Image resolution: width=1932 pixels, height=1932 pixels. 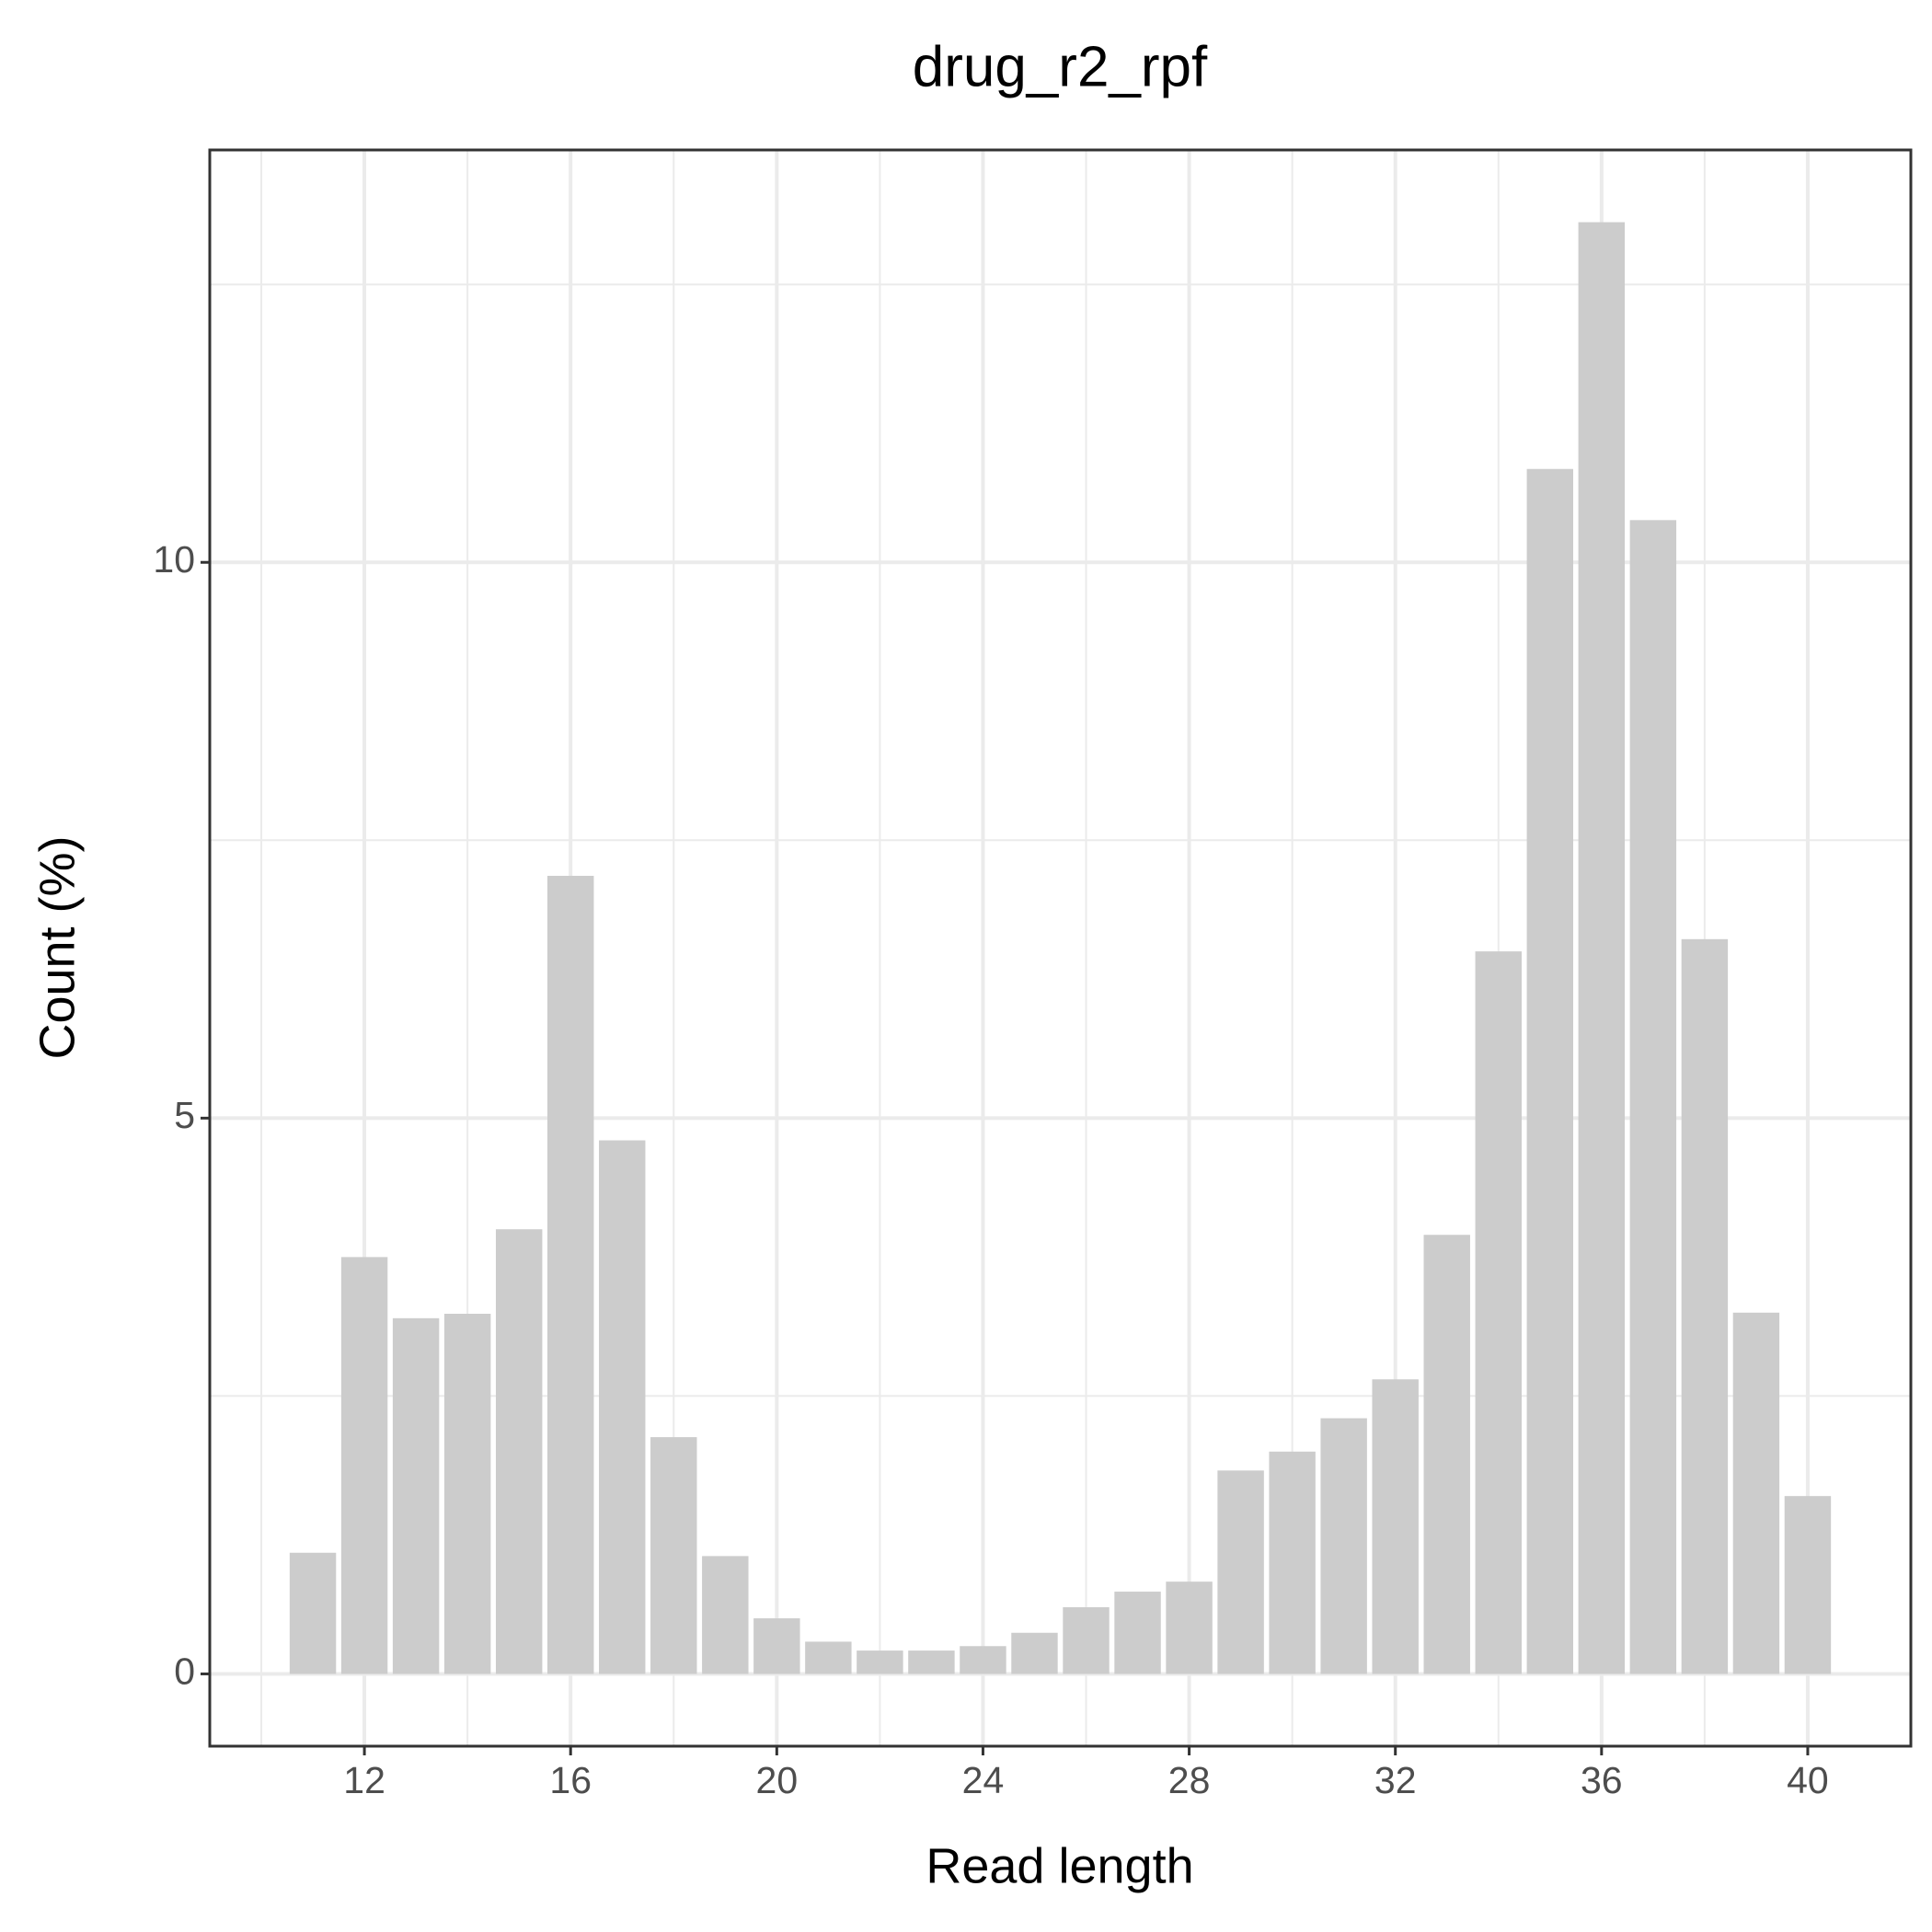 I want to click on x-tick-label: 20, so click(x=777, y=1780).